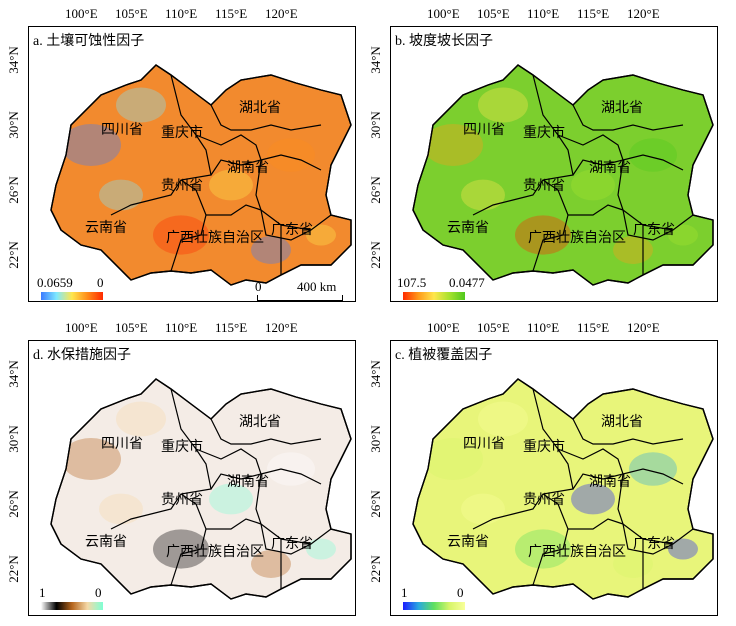 This screenshot has height=626, width=736. I want to click on map-conservation-practice, so click(201, 489).